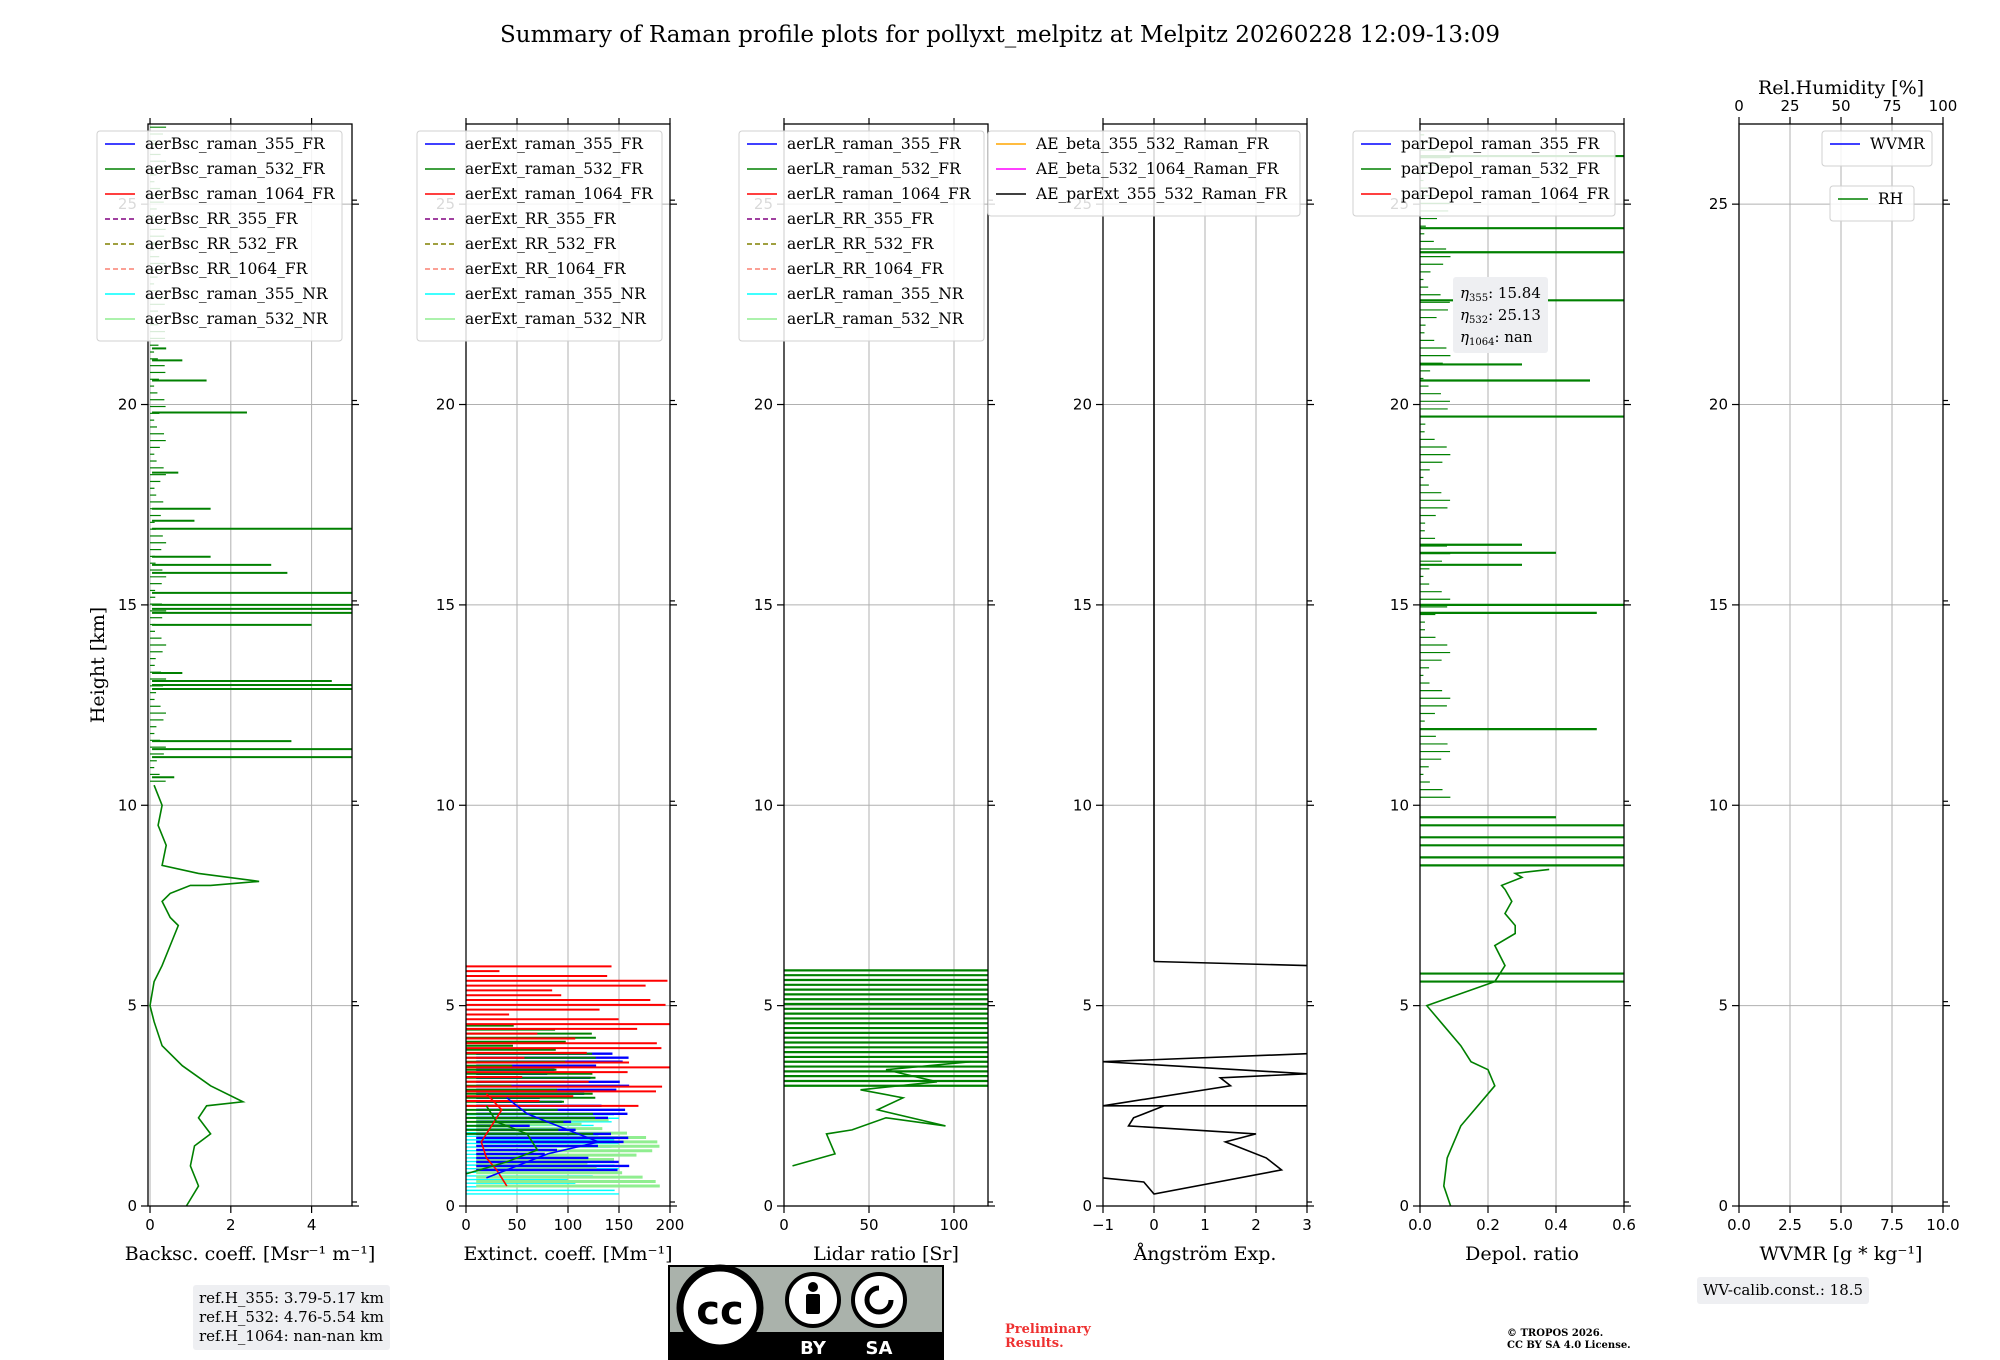  What do you see at coordinates (559, 194) in the screenshot?
I see `legend-entry: aerExt_raman_1064_FR` at bounding box center [559, 194].